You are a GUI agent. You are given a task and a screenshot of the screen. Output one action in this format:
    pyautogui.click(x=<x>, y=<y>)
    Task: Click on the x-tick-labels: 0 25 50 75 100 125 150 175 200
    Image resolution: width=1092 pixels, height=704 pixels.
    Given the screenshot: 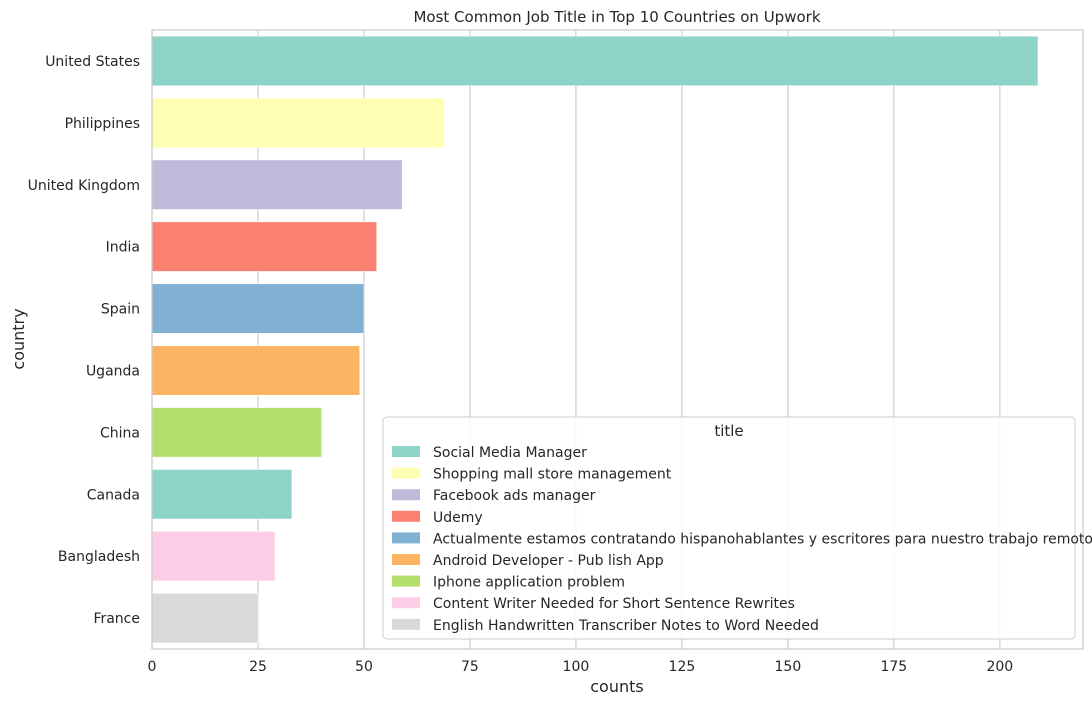 What is the action you would take?
    pyautogui.click(x=581, y=667)
    